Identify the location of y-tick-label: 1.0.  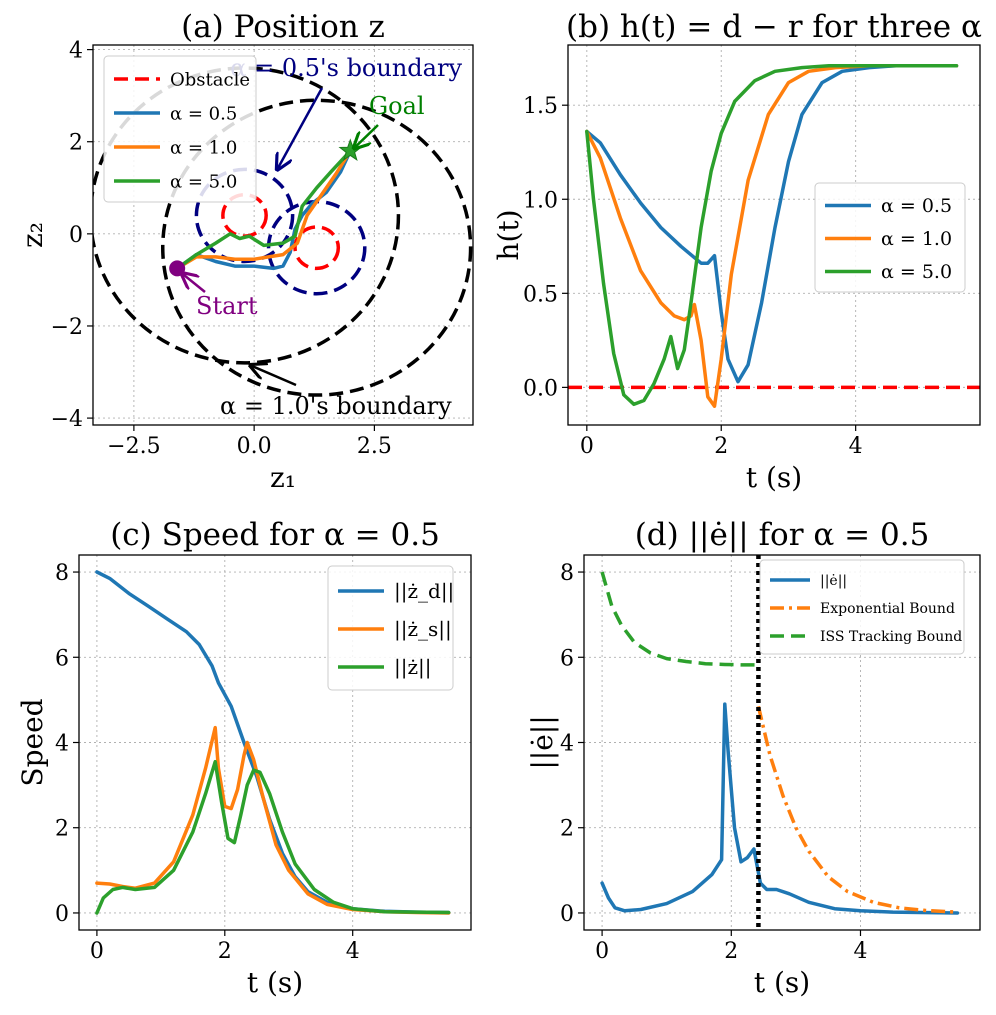
(540, 200).